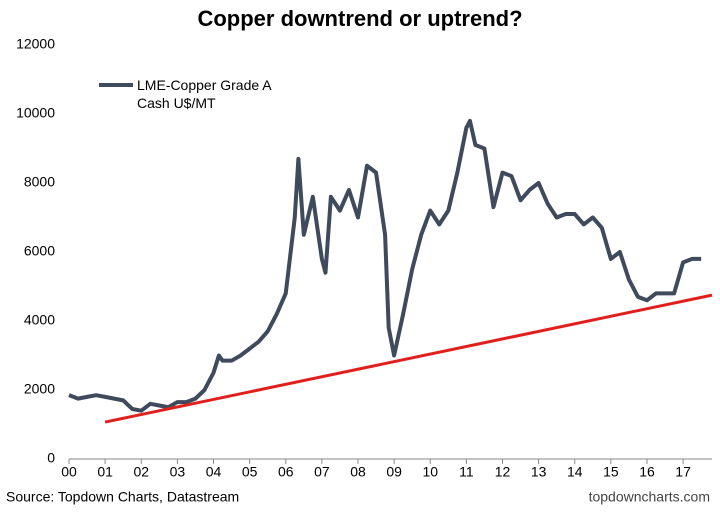 This screenshot has width=720, height=514. Describe the element at coordinates (466, 472) in the screenshot. I see `x-tick-label: 11` at that location.